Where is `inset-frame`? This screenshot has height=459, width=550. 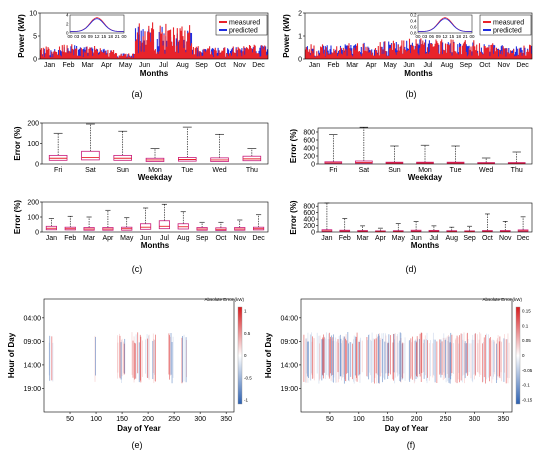 inset-frame is located at coordinates (97, 24).